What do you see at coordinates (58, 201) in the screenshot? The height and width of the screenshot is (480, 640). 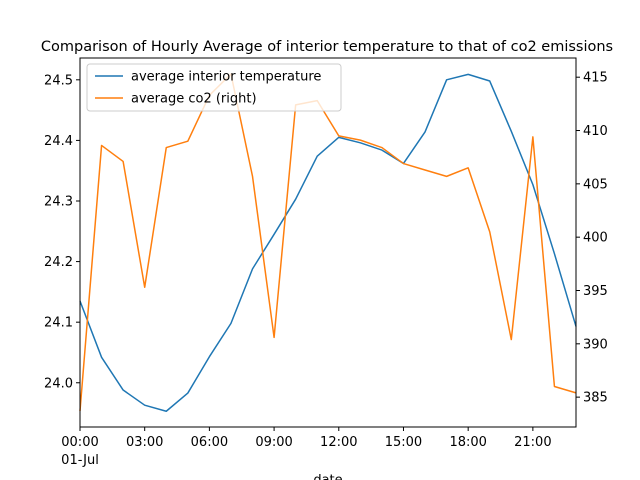 I see `y-left-tick-label: 24.3` at bounding box center [58, 201].